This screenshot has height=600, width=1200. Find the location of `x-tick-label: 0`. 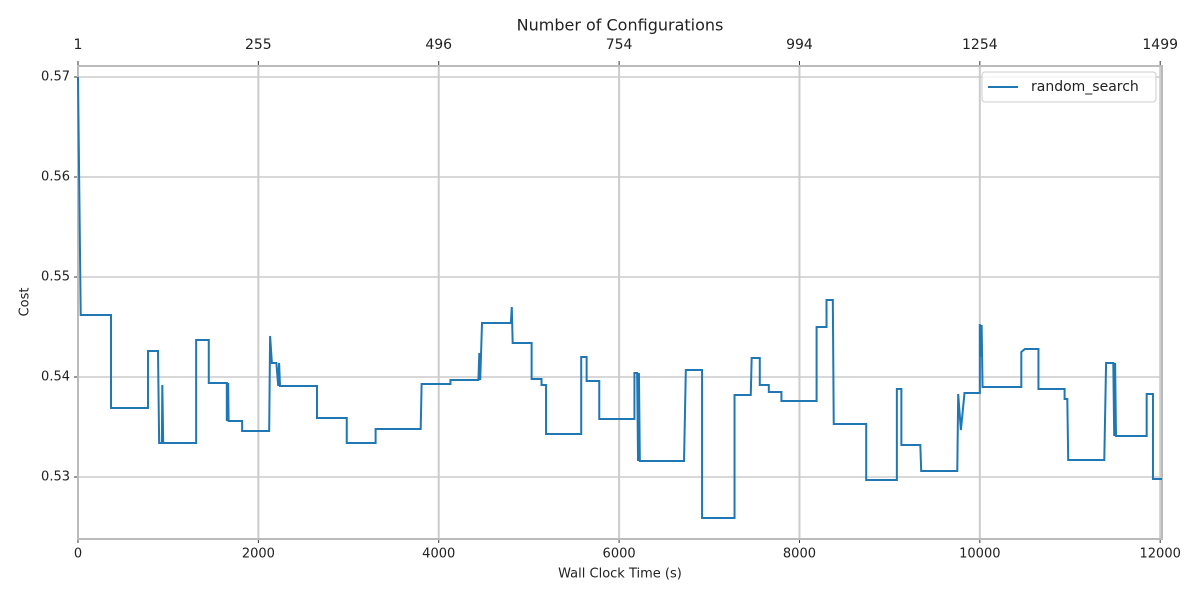

x-tick-label: 0 is located at coordinates (78, 554).